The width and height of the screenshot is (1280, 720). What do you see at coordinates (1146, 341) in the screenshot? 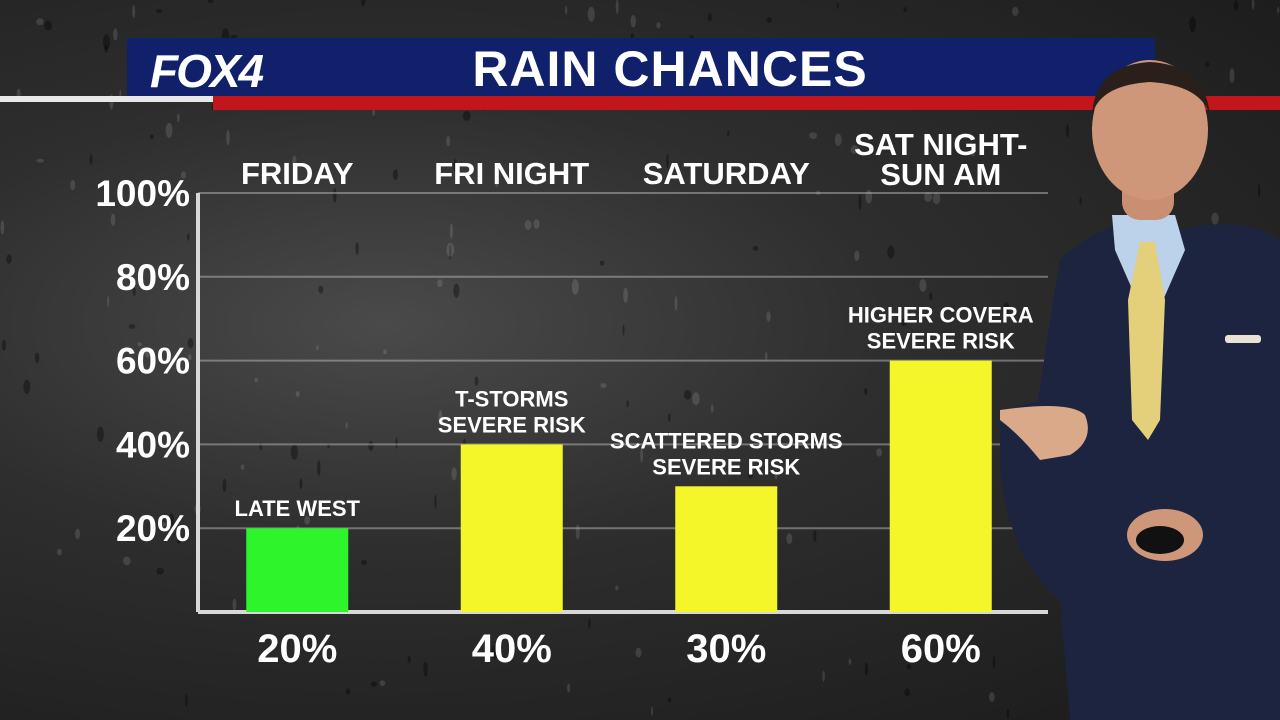
I see `presenter-tie` at bounding box center [1146, 341].